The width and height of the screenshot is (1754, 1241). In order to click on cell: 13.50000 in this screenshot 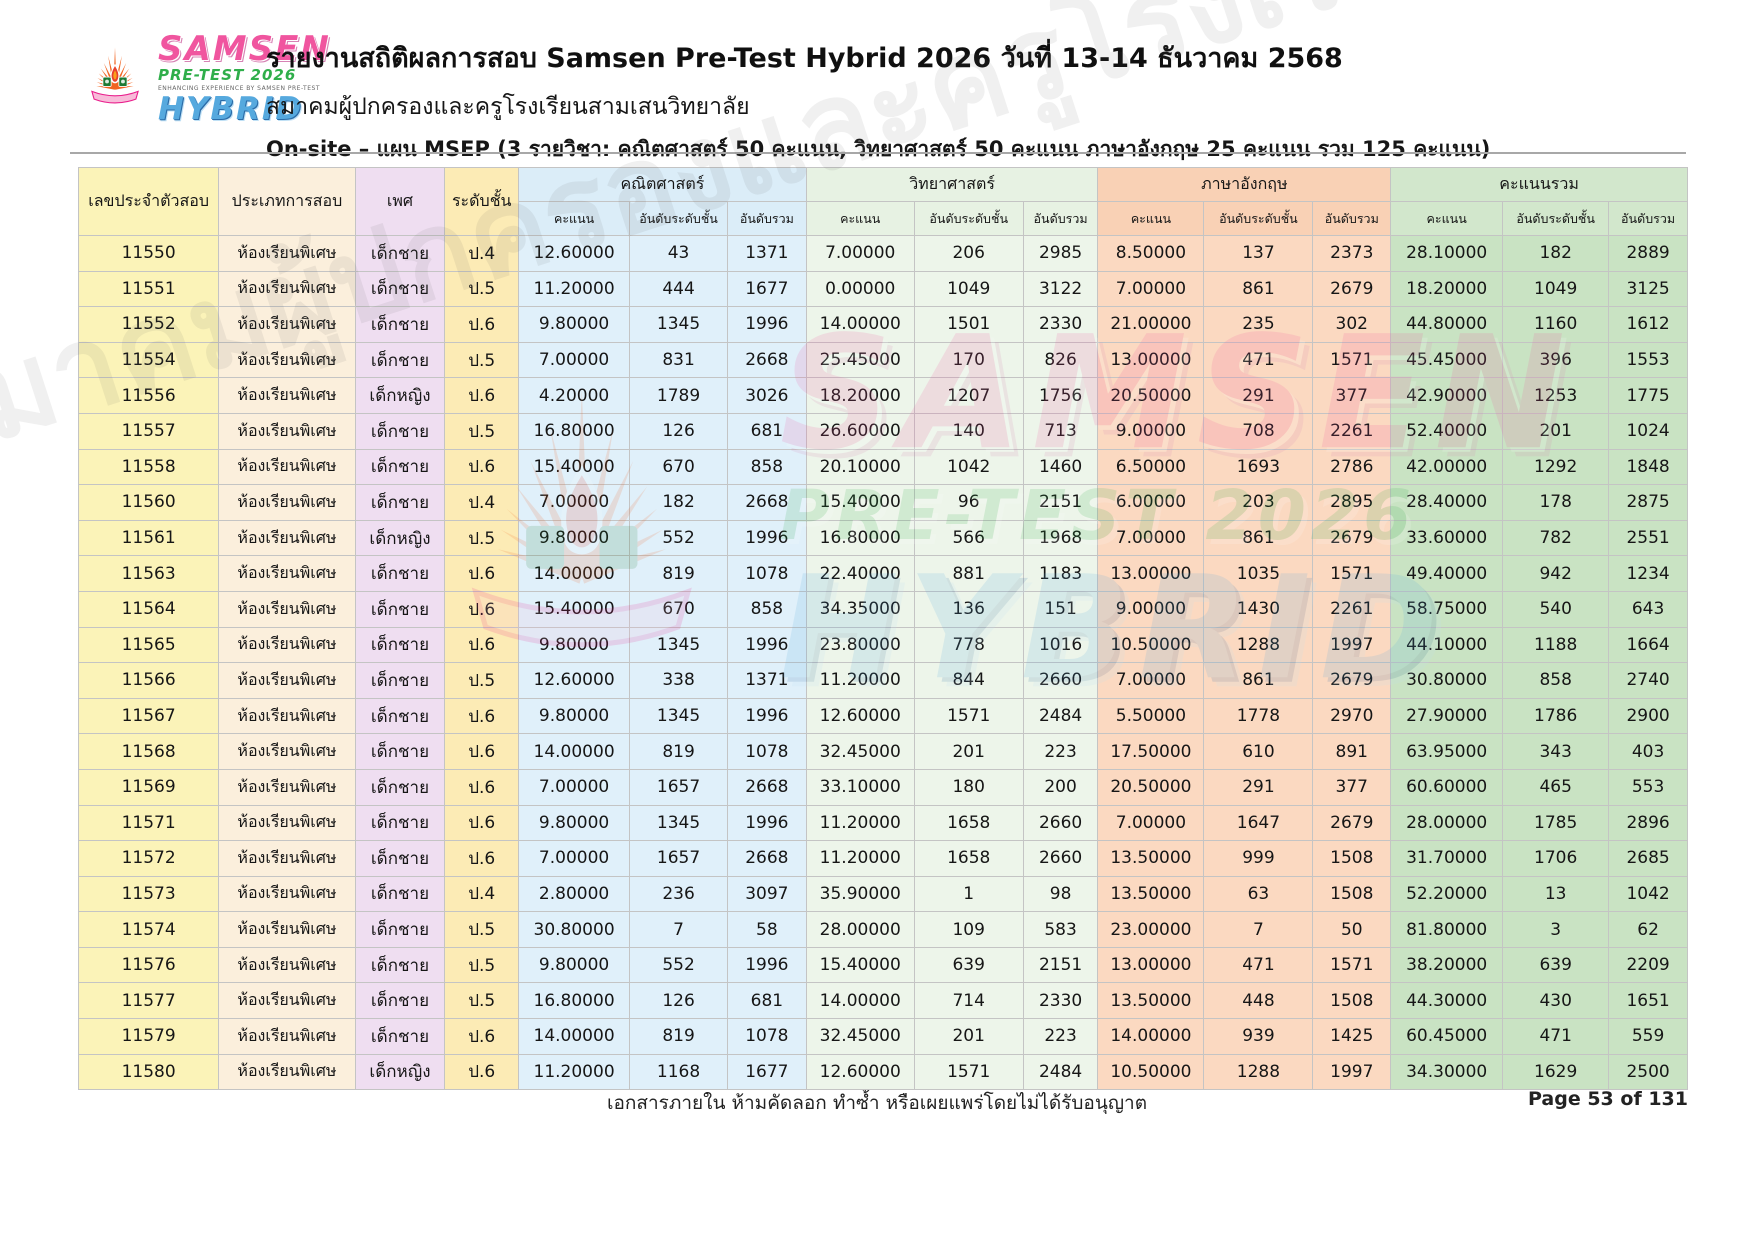, I will do `click(1151, 858)`.